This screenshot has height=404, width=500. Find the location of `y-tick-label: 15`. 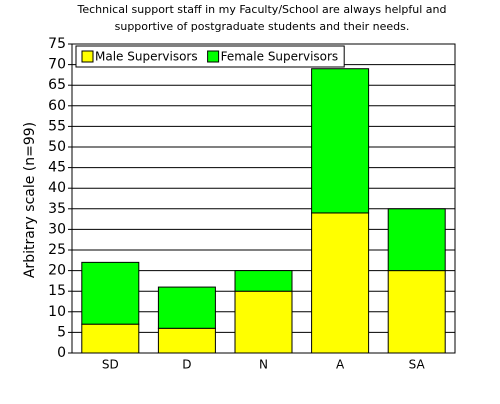

y-tick-label: 15 is located at coordinates (57, 291).